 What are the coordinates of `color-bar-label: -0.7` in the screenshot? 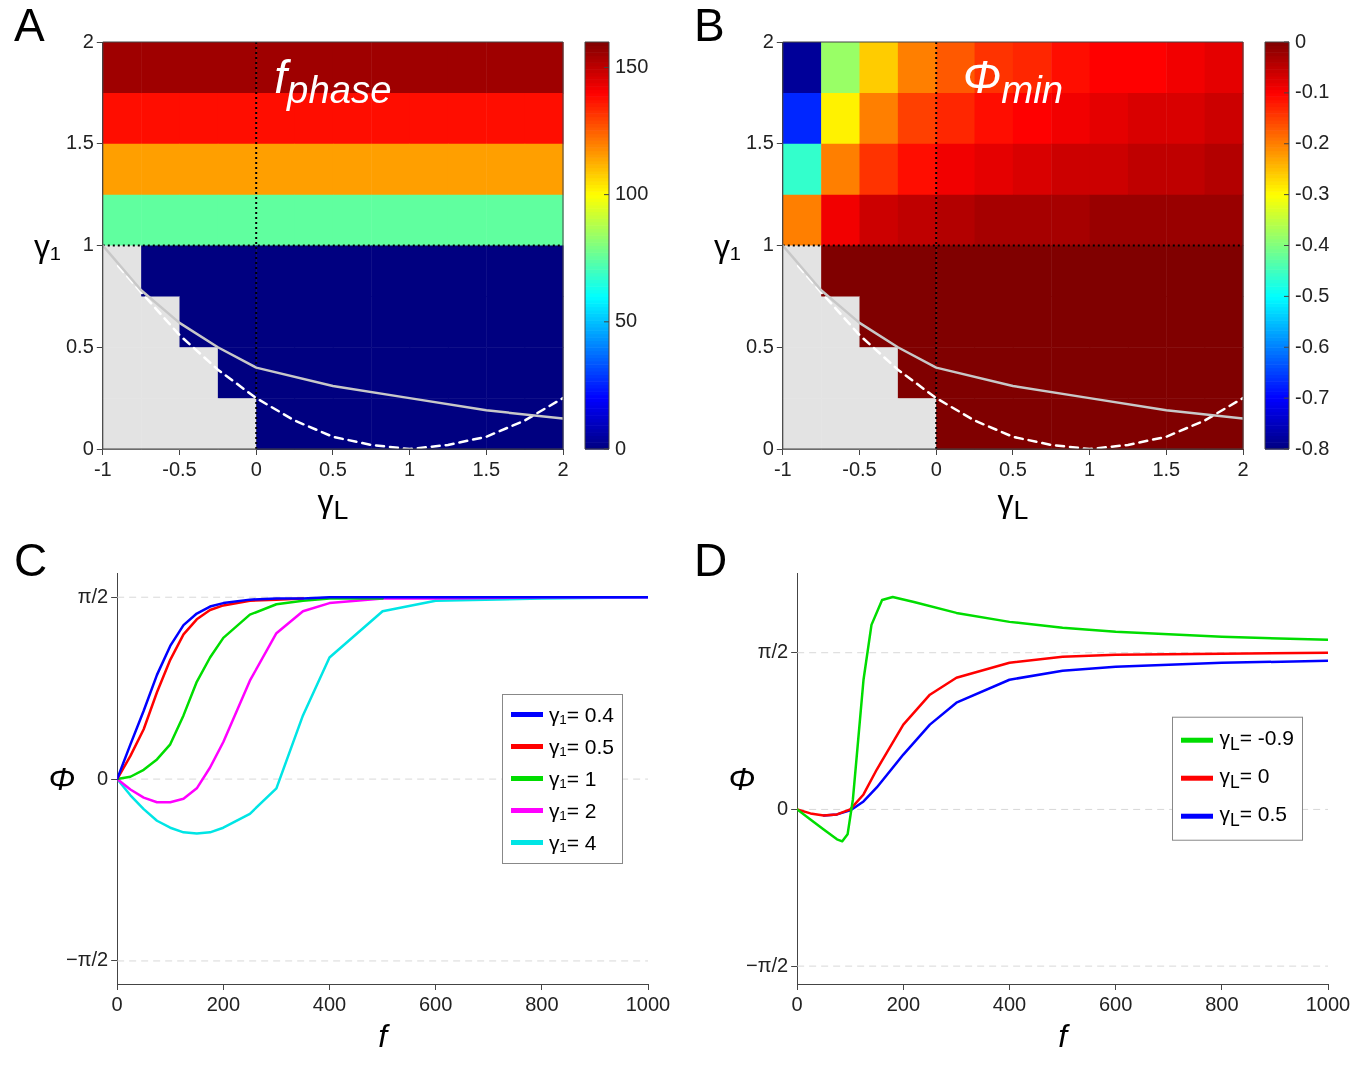 It's located at (1312, 396).